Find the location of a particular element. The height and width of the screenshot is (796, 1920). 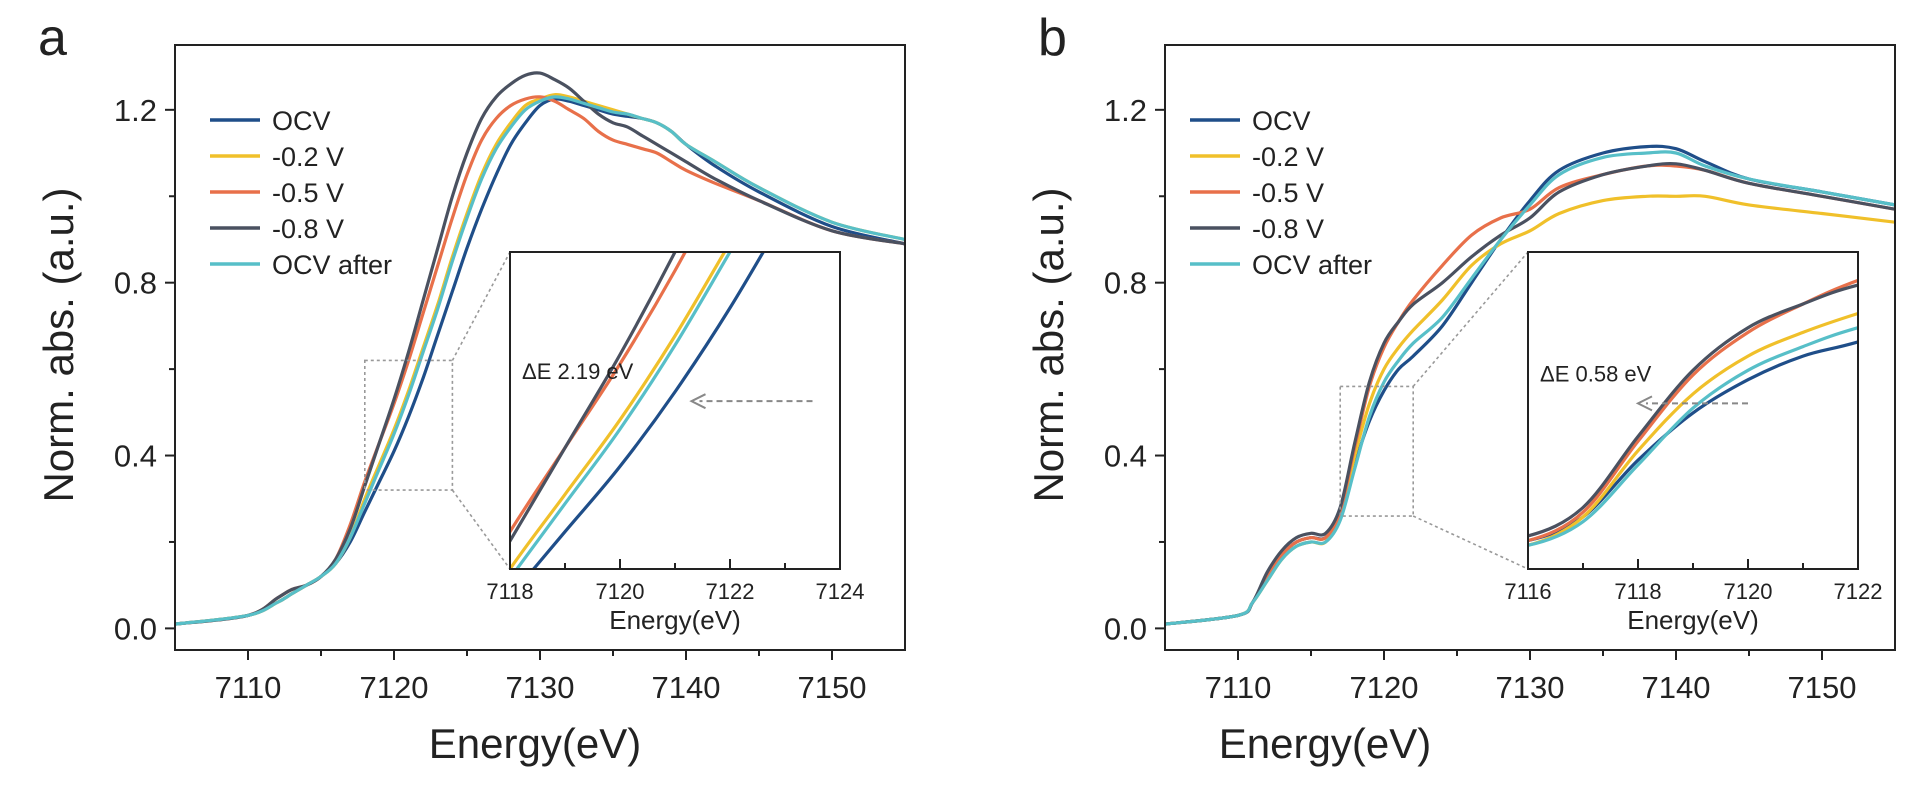

panel-a-legend: OCV -0.2 V -0.5 V -0.8 V OCV after is located at coordinates (301, 193).